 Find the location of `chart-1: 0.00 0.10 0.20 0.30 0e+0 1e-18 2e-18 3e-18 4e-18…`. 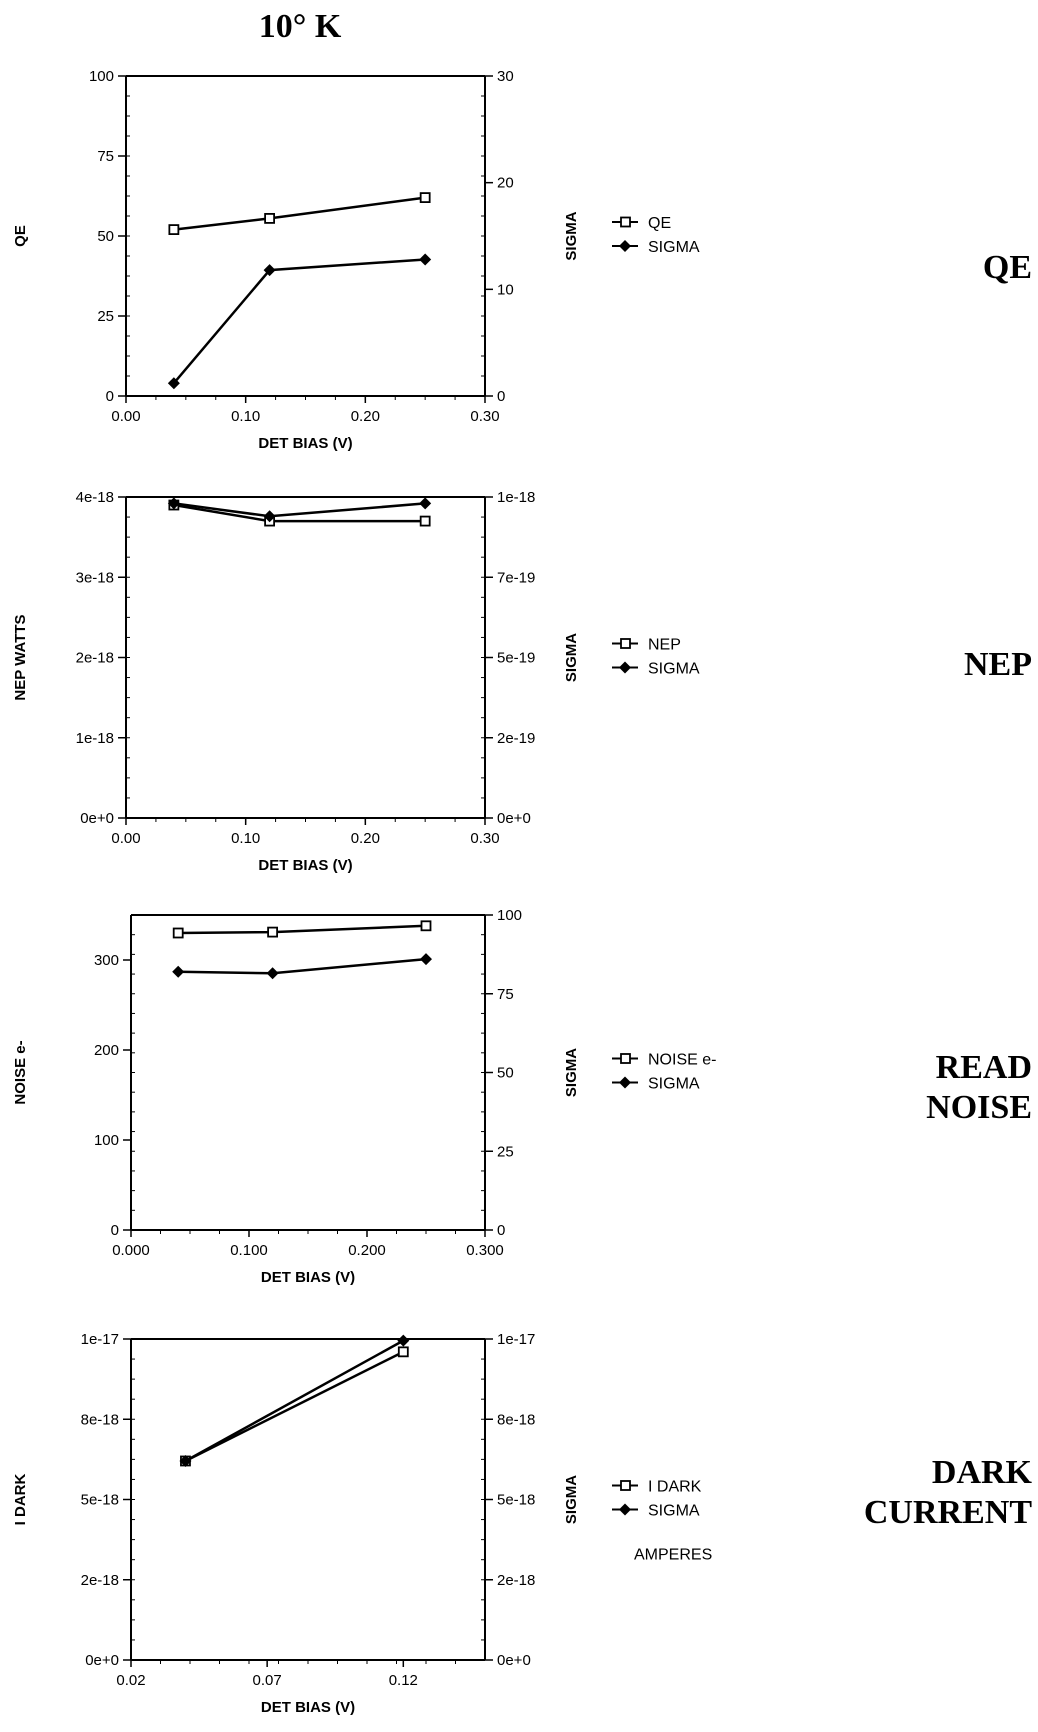

chart-1: 0.00 0.10 0.20 0.30 0e+0 1e-18 2e-18 3e-18 4e-18… is located at coordinates (356, 681).